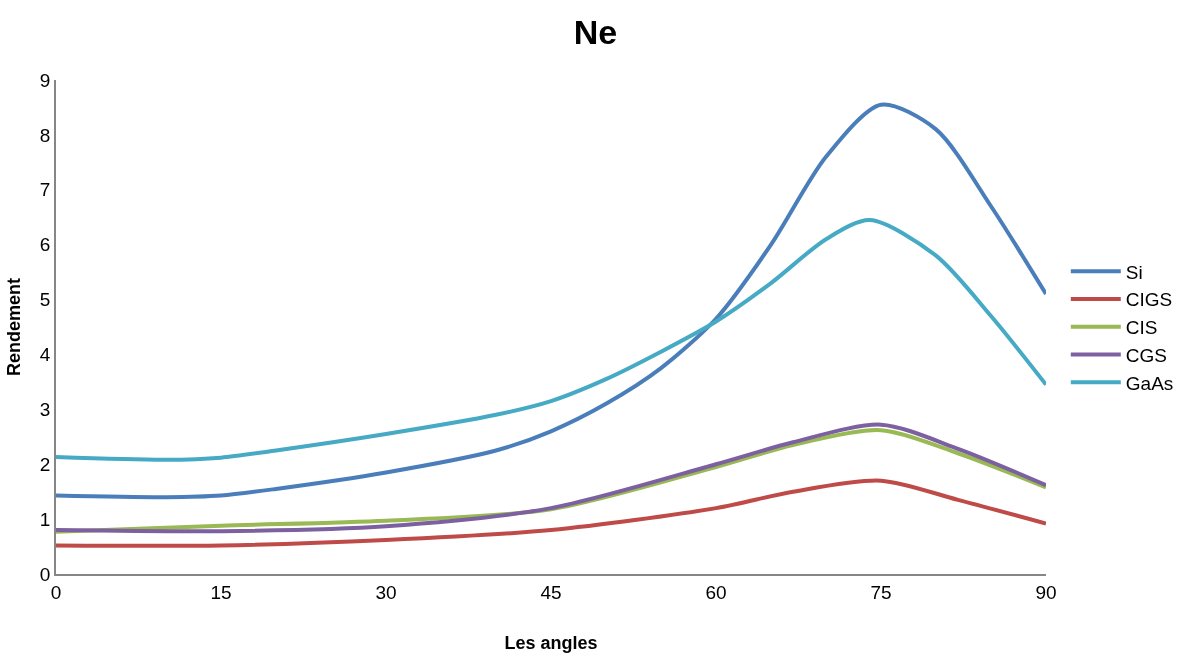  I want to click on y-tick-label: 3, so click(45, 409).